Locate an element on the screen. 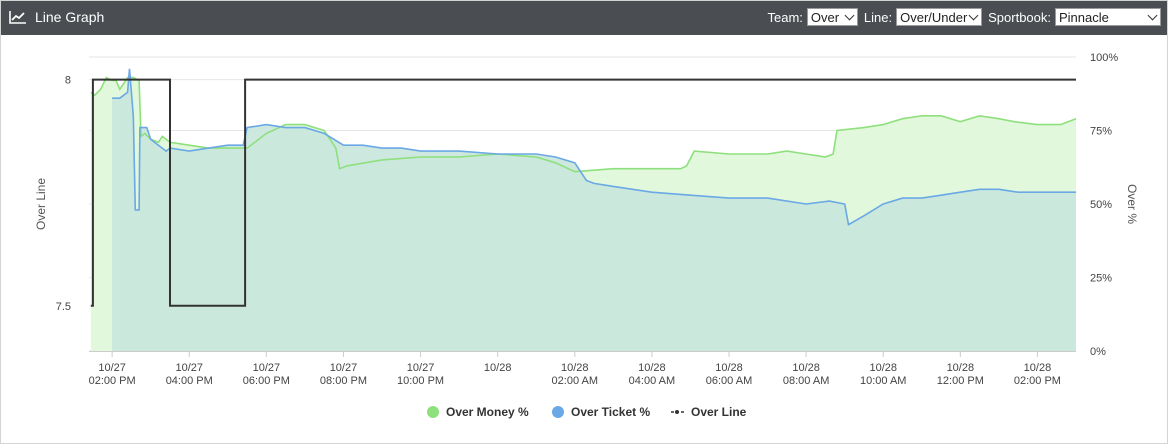 Image resolution: width=1168 pixels, height=444 pixels. sportbook-select-value: Pinnacle is located at coordinates (1084, 17).